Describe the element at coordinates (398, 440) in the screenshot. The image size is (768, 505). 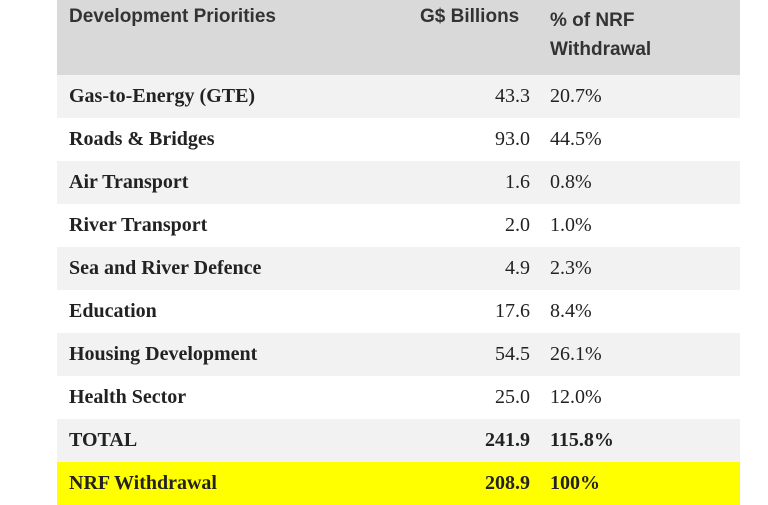
I see `total-row: TOTAL 241.9 115.8%` at that location.